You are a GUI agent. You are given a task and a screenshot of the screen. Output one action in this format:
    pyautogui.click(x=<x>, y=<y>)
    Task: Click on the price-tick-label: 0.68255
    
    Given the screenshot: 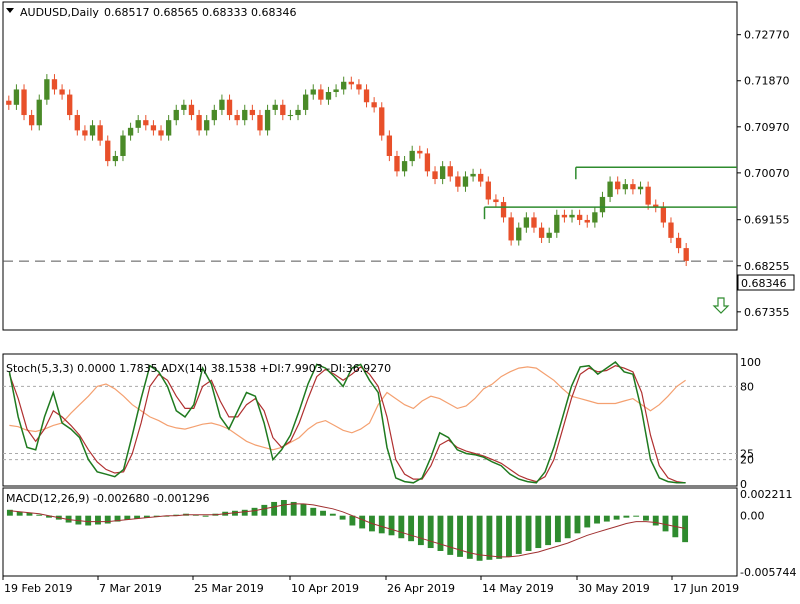 What is the action you would take?
    pyautogui.click(x=767, y=266)
    